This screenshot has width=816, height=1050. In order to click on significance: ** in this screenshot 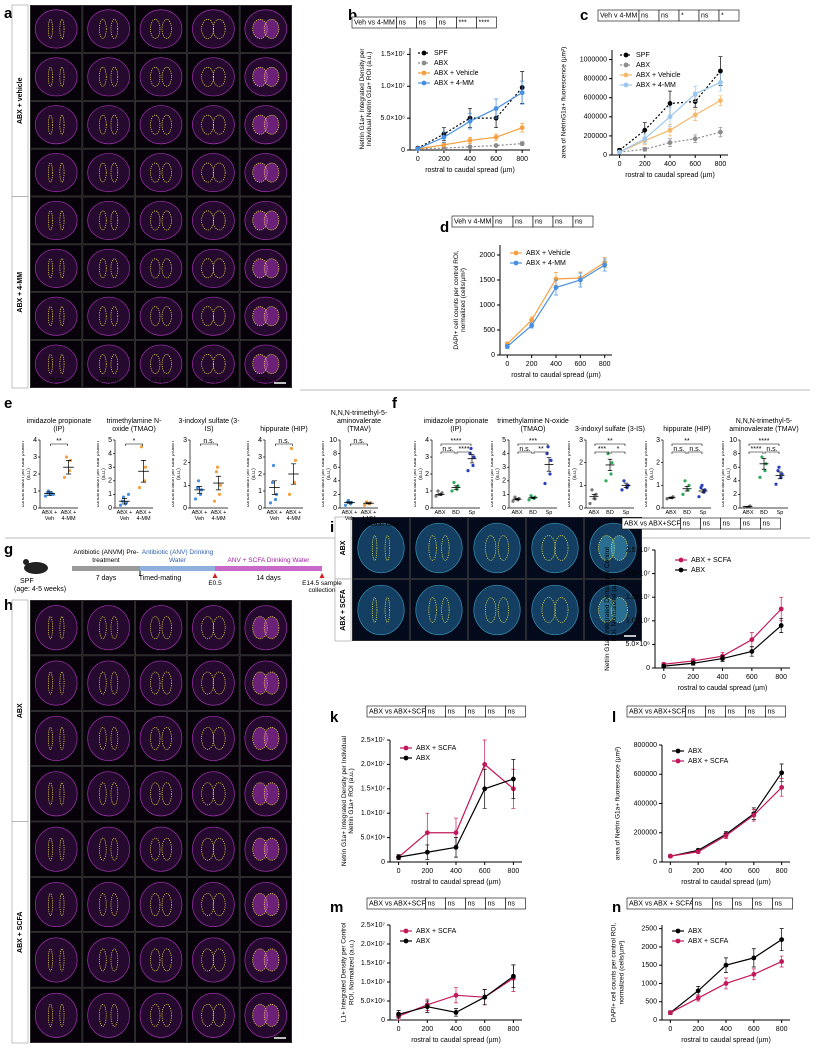, I will do `click(610, 441)`.